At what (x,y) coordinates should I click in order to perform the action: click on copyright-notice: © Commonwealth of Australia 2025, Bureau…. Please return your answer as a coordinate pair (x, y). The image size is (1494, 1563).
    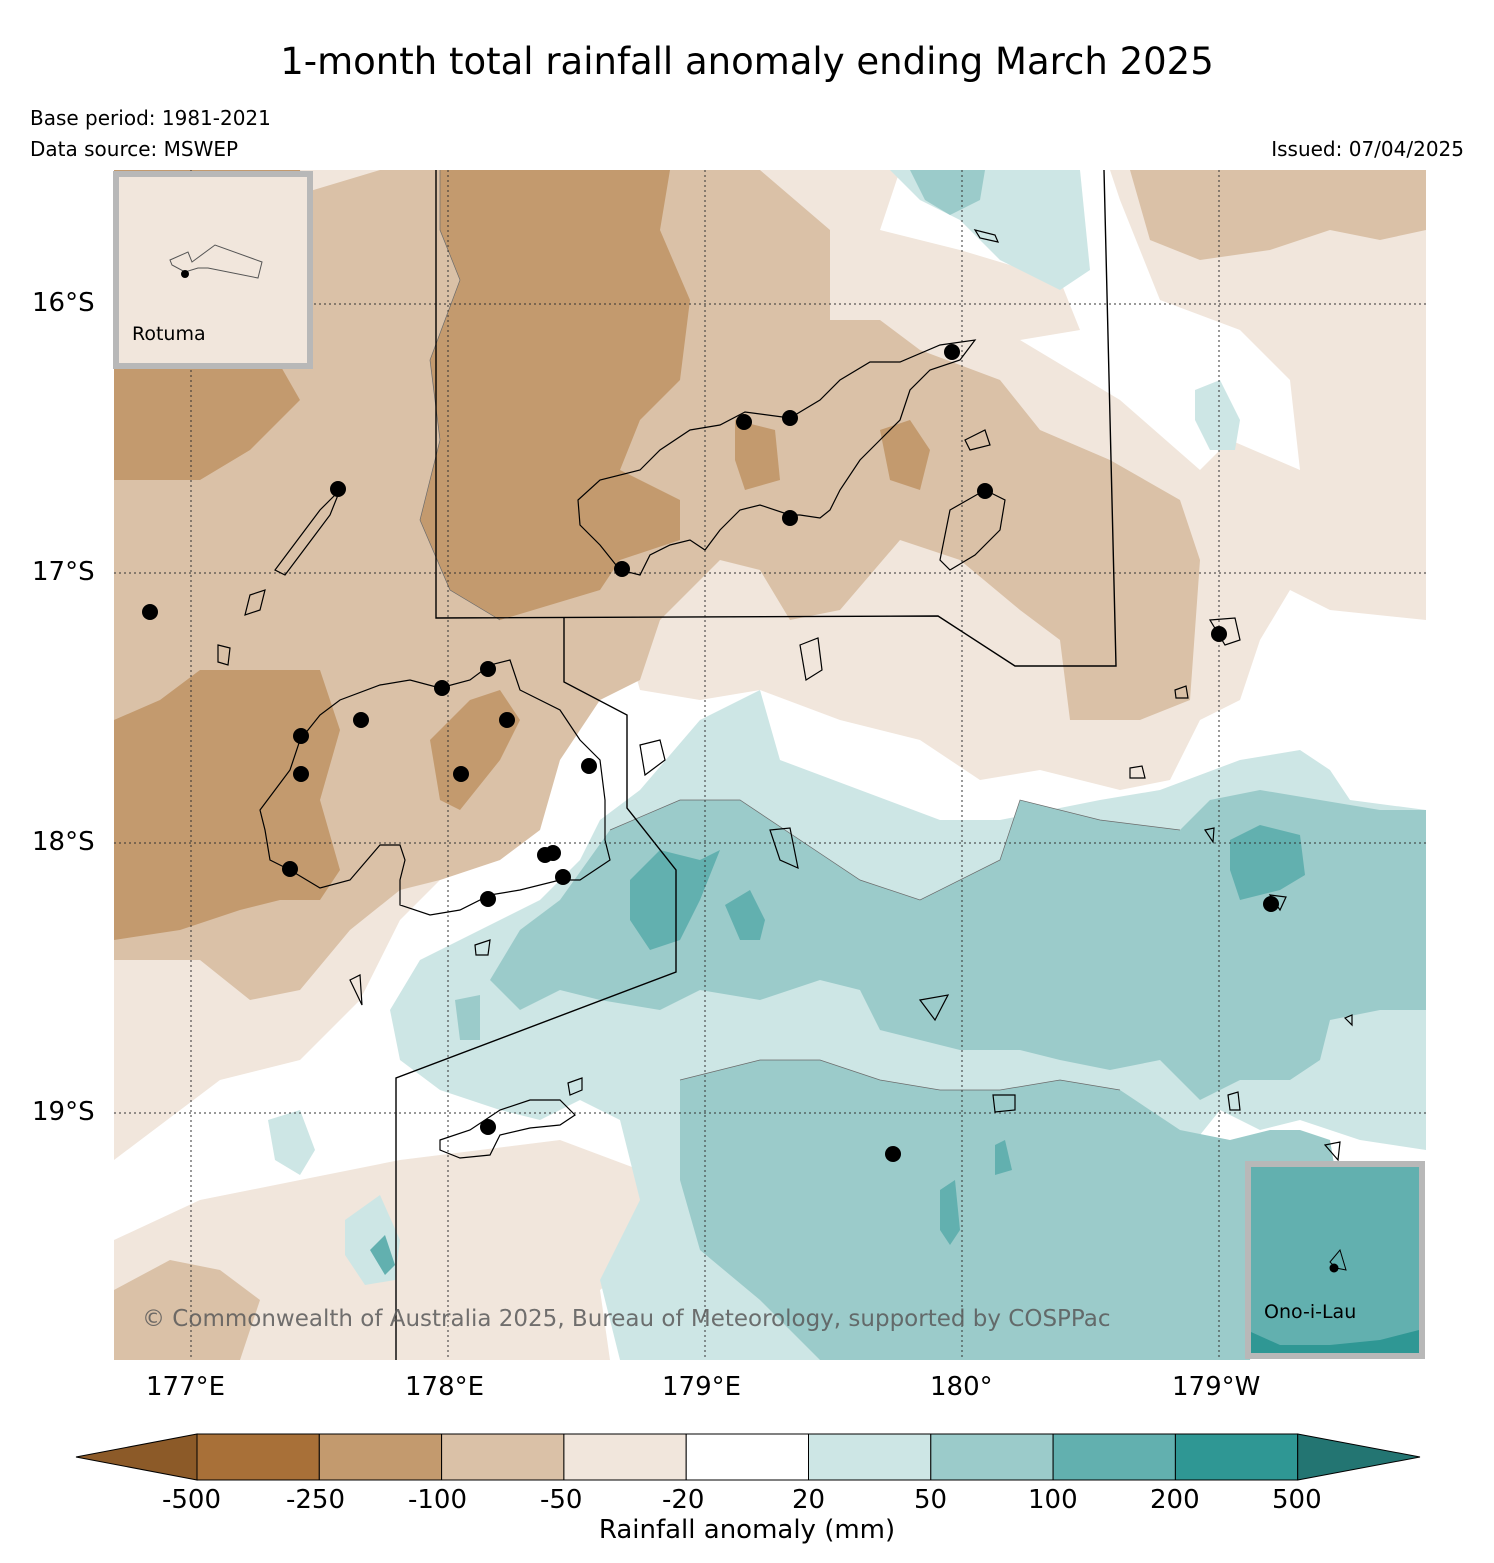
    Looking at the image, I should click on (626, 1319).